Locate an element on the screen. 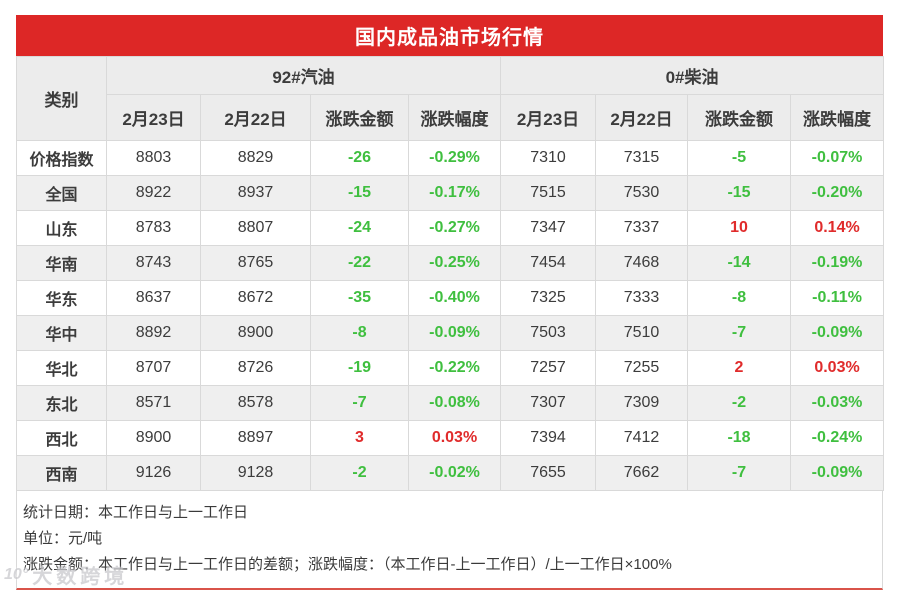  price-value: 9128 is located at coordinates (255, 473).